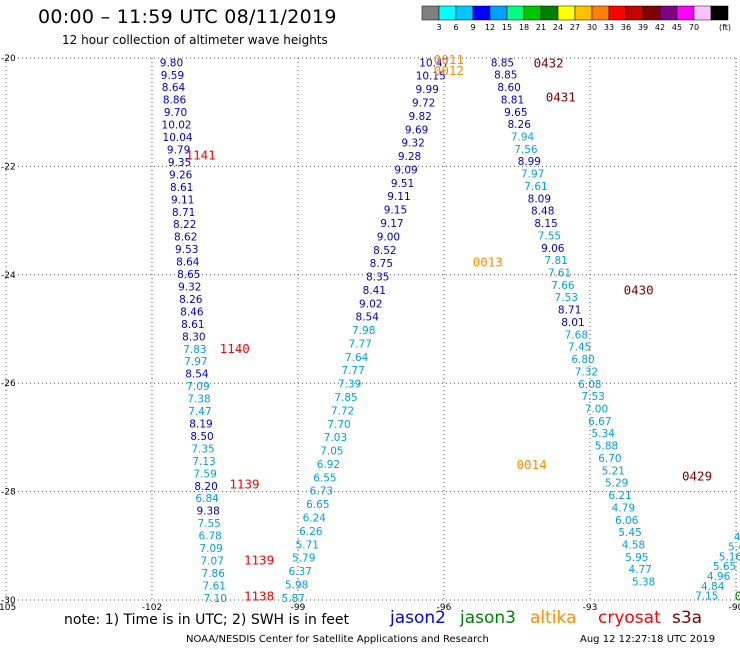 The image size is (740, 650). What do you see at coordinates (719, 13) in the screenshot?
I see `color-swatch` at bounding box center [719, 13].